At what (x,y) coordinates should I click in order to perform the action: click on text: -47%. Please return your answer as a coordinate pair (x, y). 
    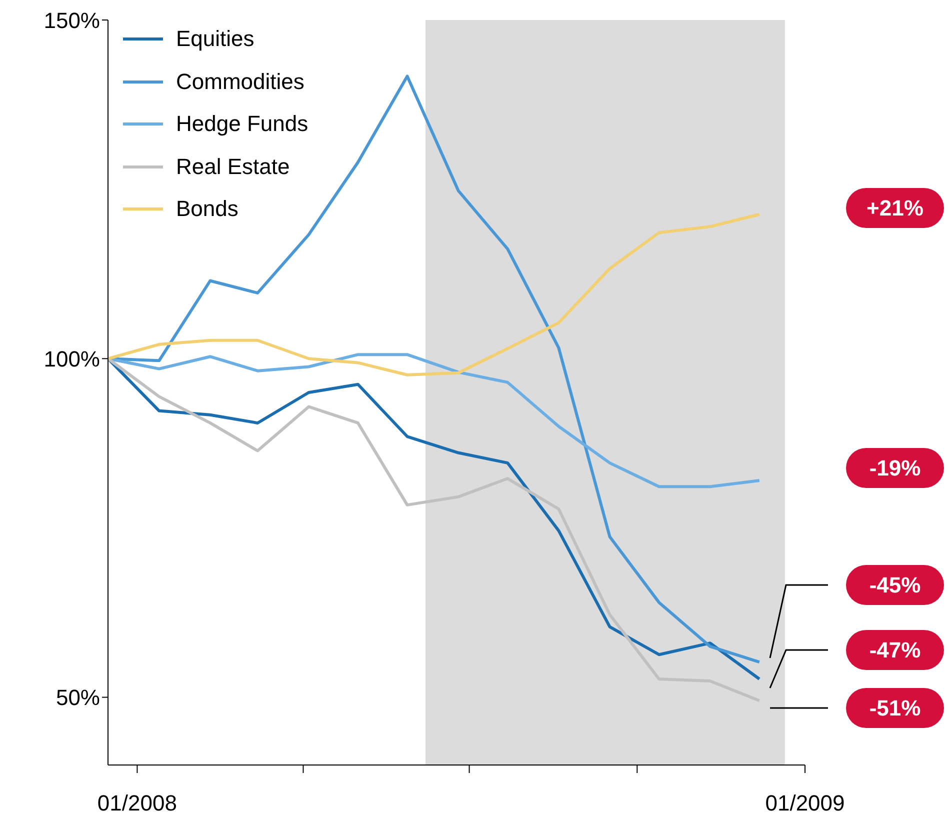
    Looking at the image, I should click on (895, 650).